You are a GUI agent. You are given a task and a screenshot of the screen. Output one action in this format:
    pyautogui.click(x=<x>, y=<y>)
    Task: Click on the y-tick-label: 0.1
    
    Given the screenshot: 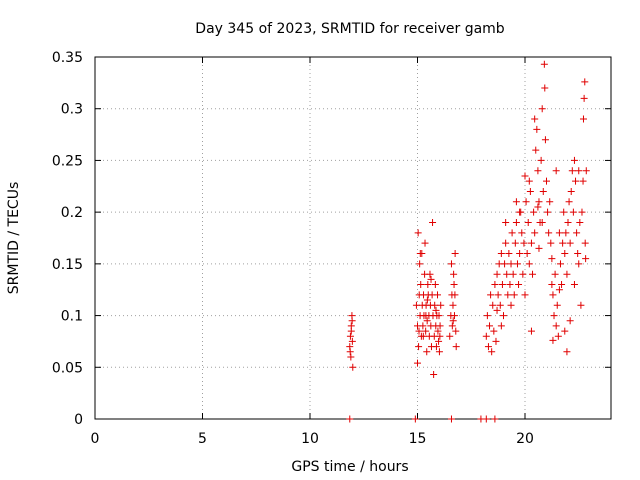 What is the action you would take?
    pyautogui.click(x=72, y=317)
    